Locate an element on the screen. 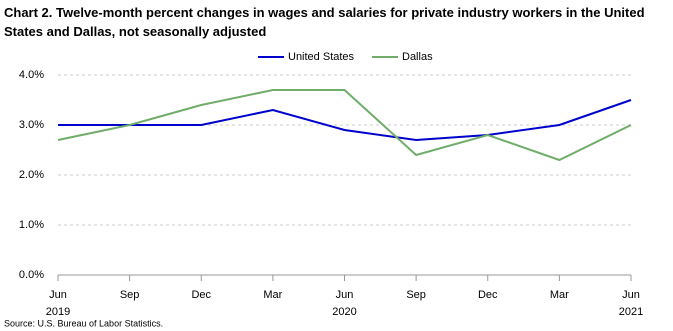 Image resolution: width=673 pixels, height=331 pixels. x-year-label: 2021 is located at coordinates (631, 312).